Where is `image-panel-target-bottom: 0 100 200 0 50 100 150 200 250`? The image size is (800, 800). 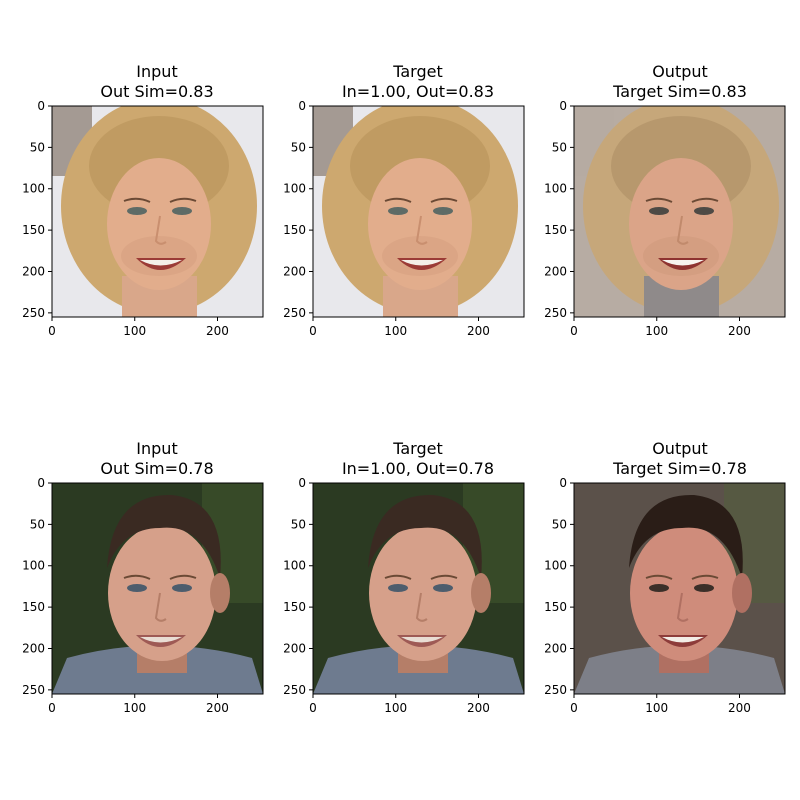
image-panel-target-bottom: 0 100 200 0 50 100 150 200 250 is located at coordinates (404, 595).